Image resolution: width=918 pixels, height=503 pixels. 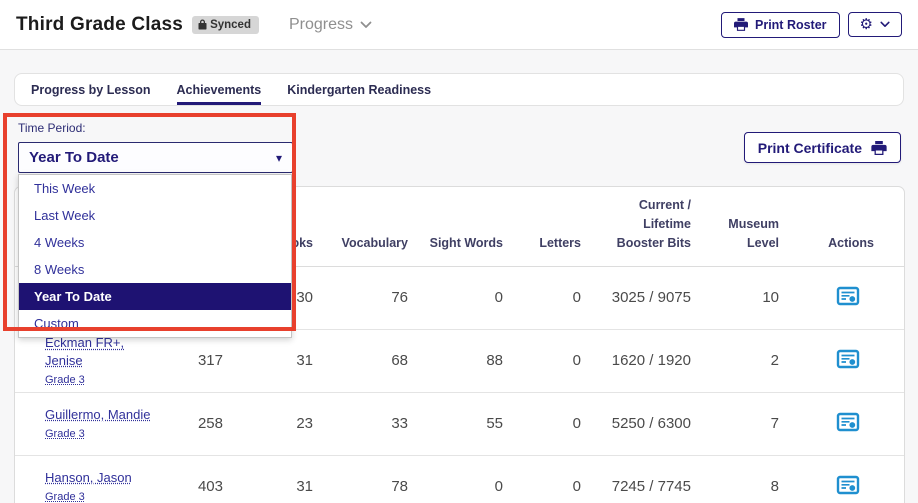 What do you see at coordinates (65, 188) in the screenshot?
I see `menu-item-this-week: This Week` at bounding box center [65, 188].